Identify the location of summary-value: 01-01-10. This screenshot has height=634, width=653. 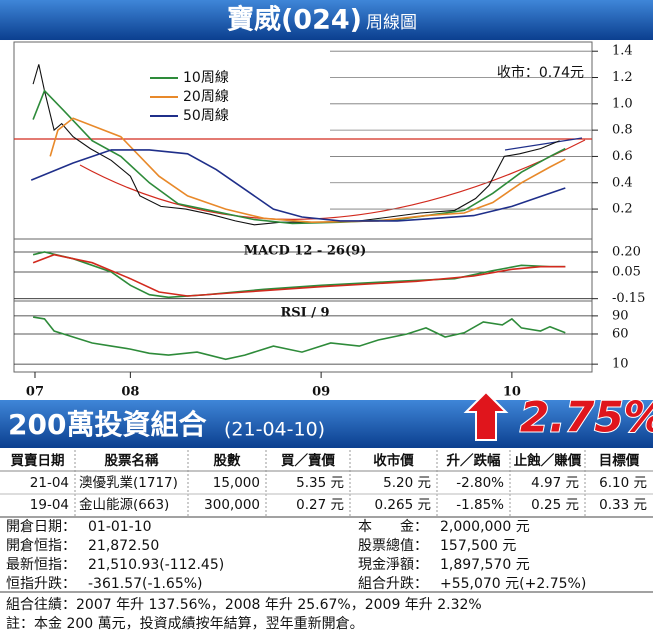
(120, 527).